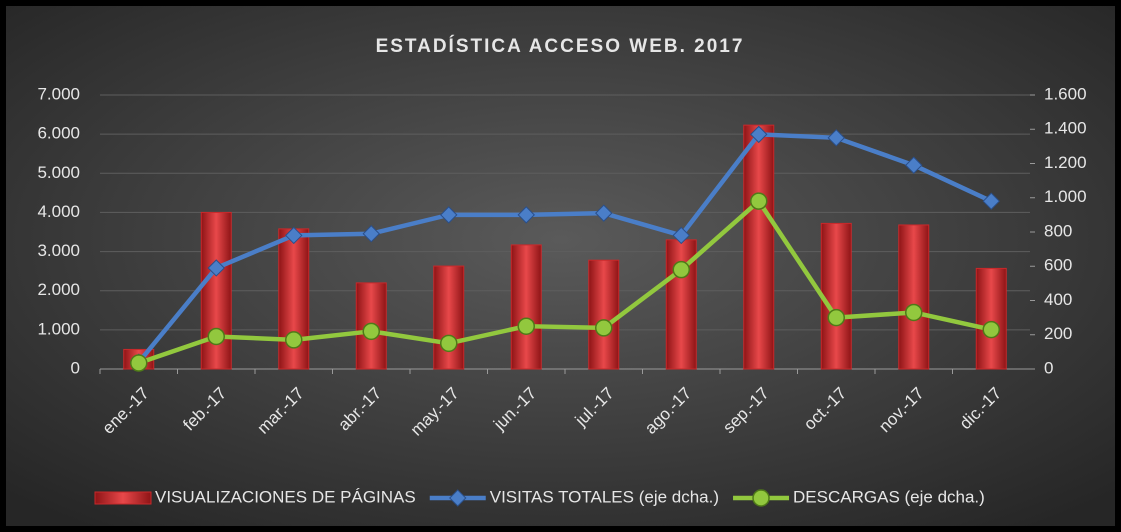 This screenshot has width=1121, height=532. Describe the element at coordinates (1065, 93) in the screenshot. I see `y2-tick-label: 1.600` at that location.